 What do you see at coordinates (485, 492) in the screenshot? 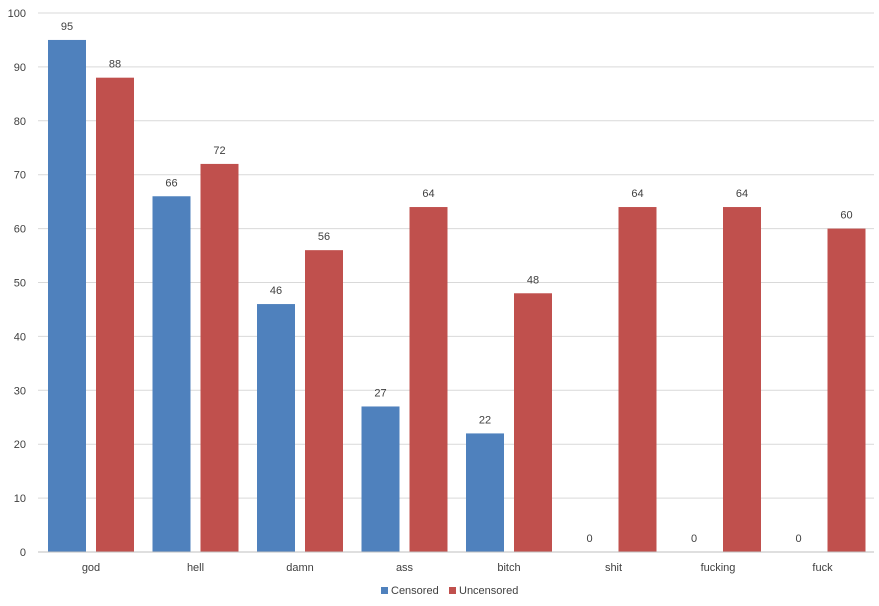
I see `bar-censored-bitch` at bounding box center [485, 492].